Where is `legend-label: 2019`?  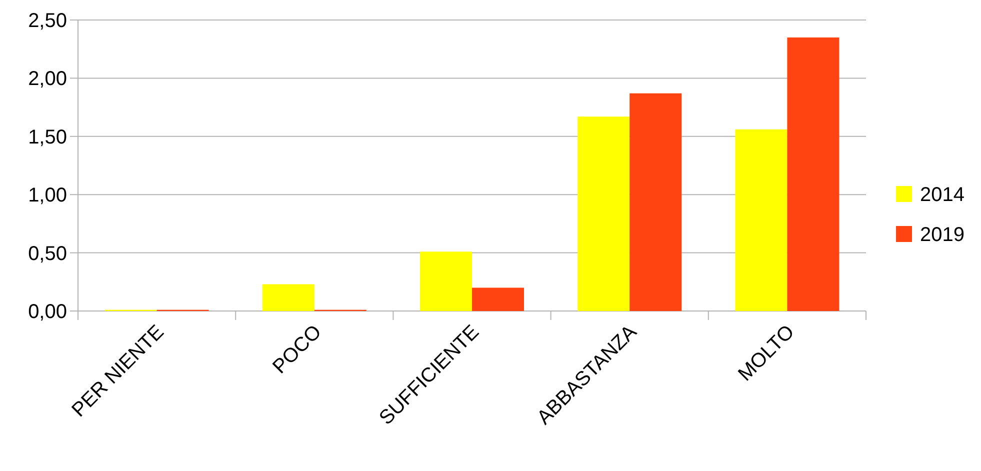
legend-label: 2019 is located at coordinates (942, 235).